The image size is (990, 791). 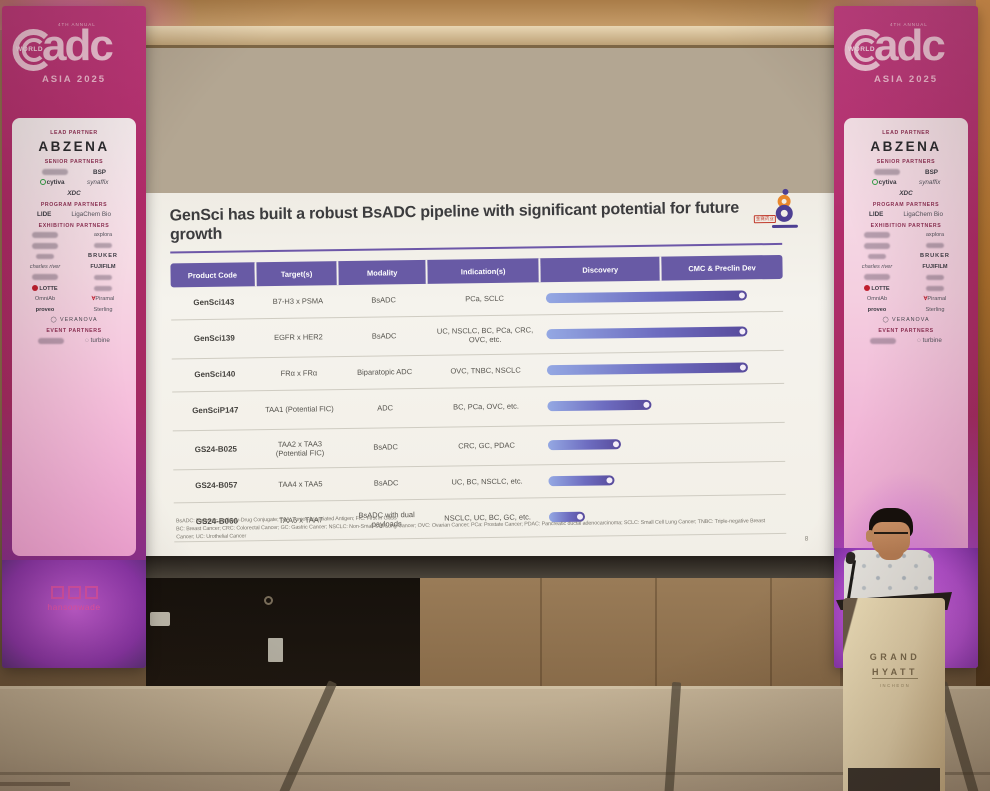 I want to click on screen-bottom-bar, so click(x=491, y=567).